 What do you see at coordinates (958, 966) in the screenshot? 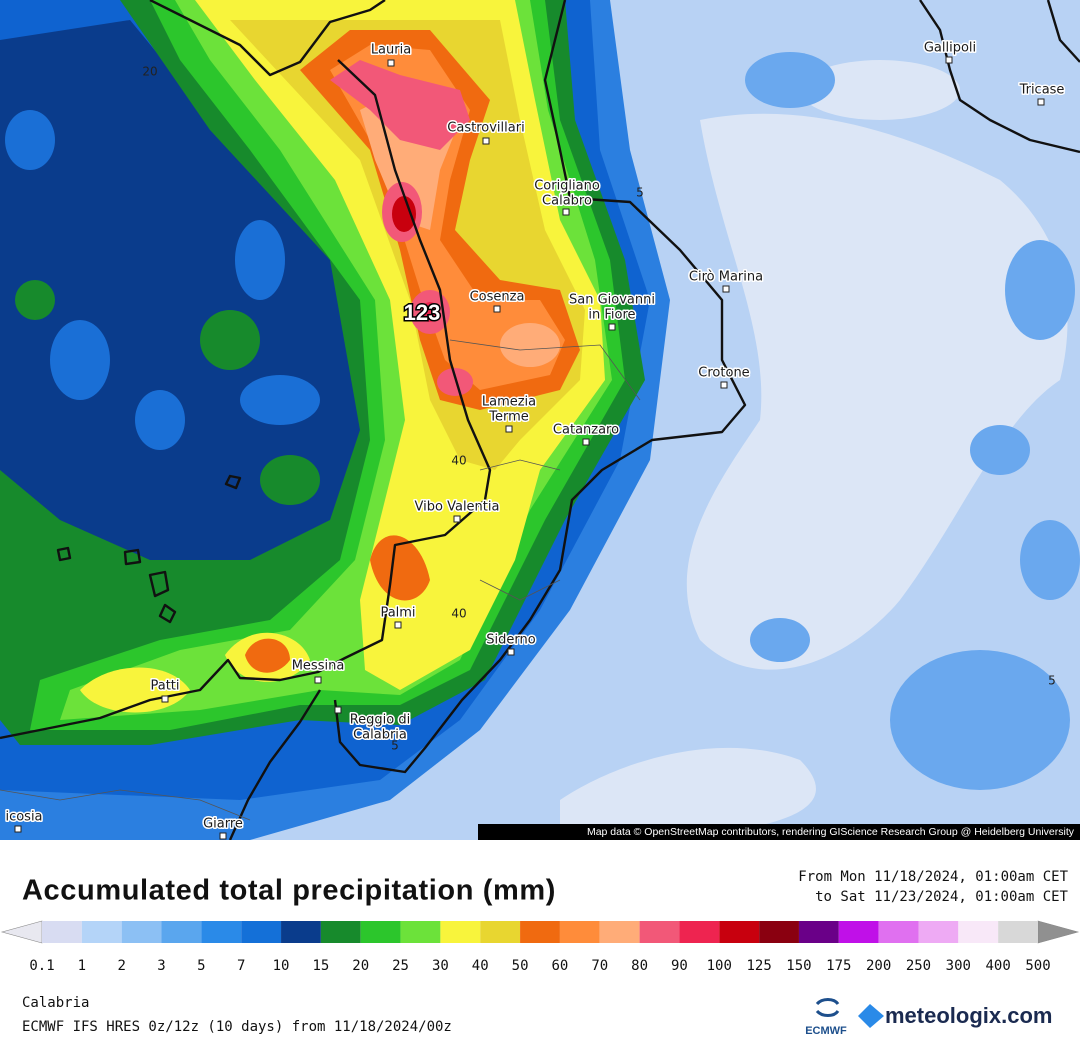
I see `colorbar-tick-label: 300` at bounding box center [958, 966].